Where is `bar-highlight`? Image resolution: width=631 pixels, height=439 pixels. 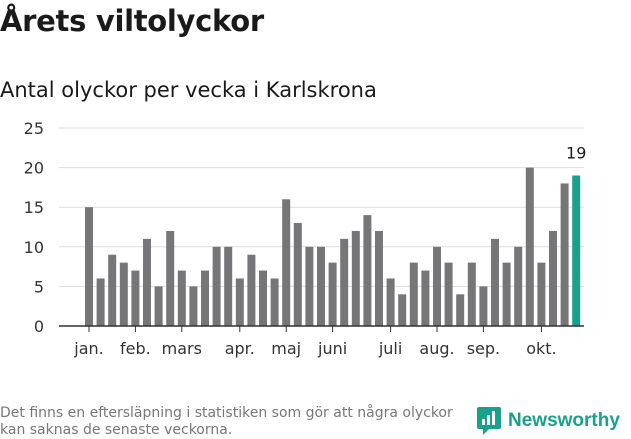
bar-highlight is located at coordinates (576, 250).